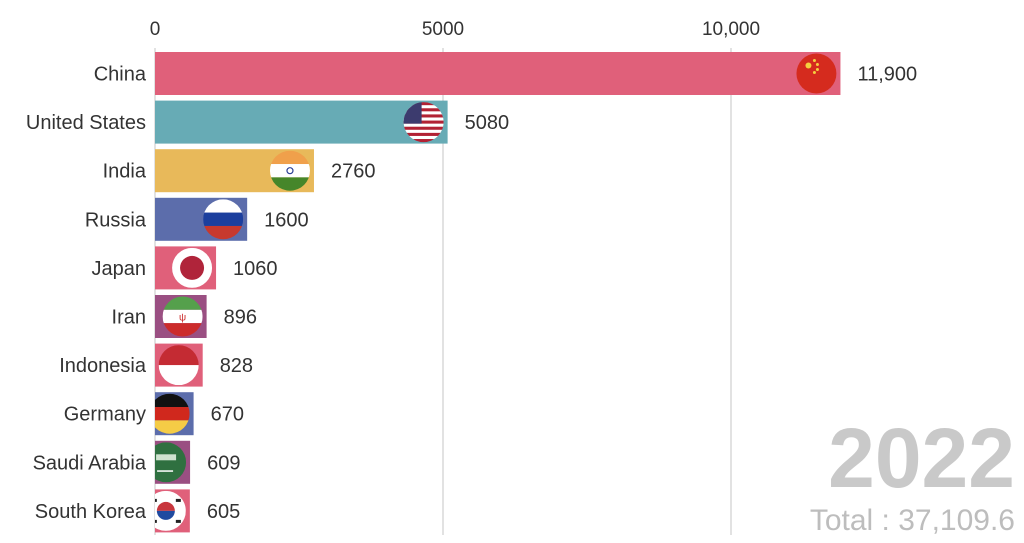  What do you see at coordinates (921, 458) in the screenshot?
I see `year-label: 2022` at bounding box center [921, 458].